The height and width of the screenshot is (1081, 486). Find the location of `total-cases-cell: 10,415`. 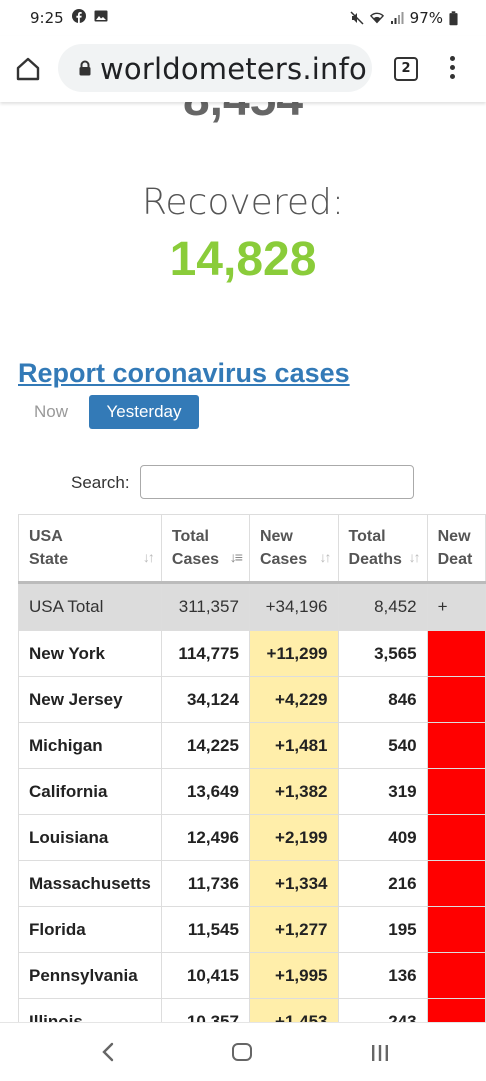

total-cases-cell: 10,415 is located at coordinates (205, 975).